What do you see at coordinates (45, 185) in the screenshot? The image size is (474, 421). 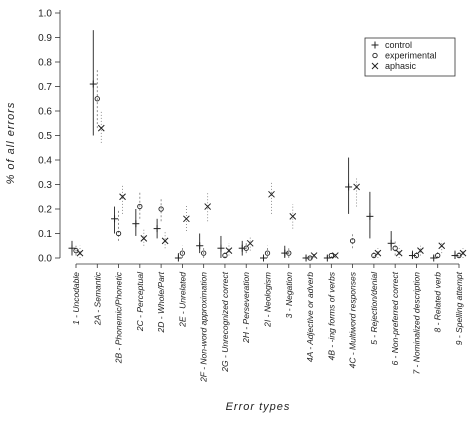 I see `y-tick-label: 0.3` at bounding box center [45, 185].